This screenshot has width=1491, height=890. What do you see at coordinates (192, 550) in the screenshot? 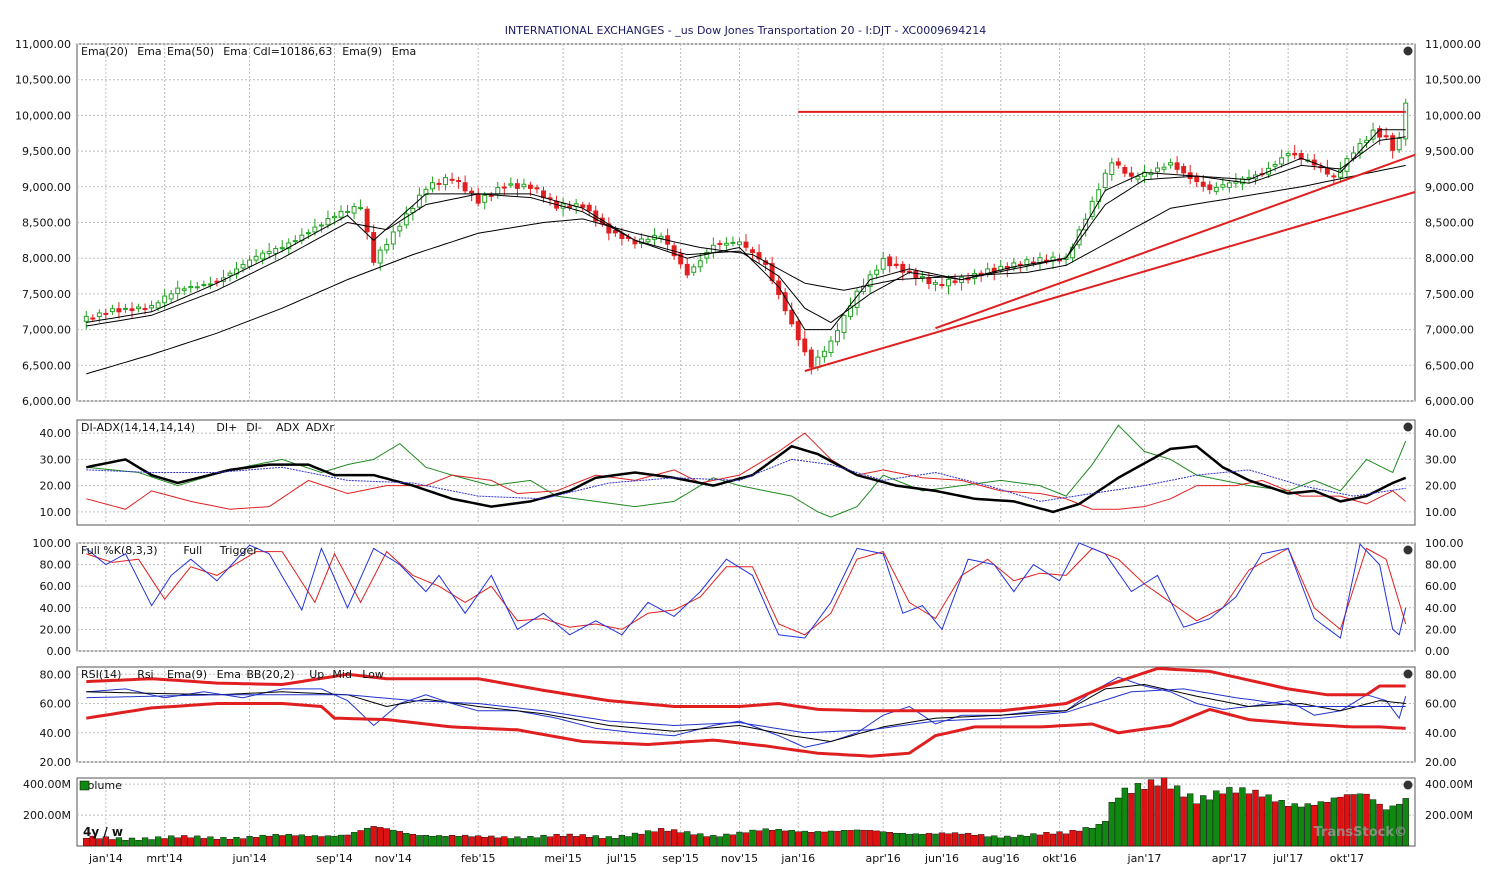
I see `legend-entry: Full` at bounding box center [192, 550].